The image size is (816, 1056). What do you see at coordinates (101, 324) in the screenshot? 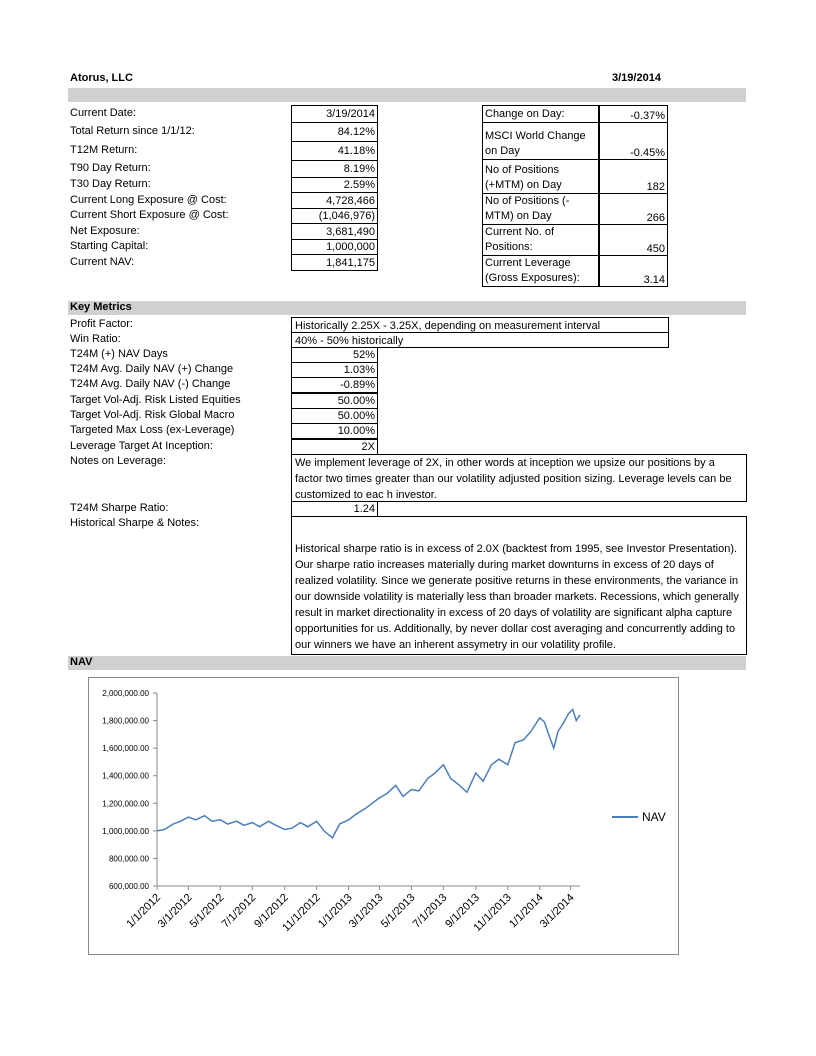
I see `metric-label: Profit Factor:` at bounding box center [101, 324].